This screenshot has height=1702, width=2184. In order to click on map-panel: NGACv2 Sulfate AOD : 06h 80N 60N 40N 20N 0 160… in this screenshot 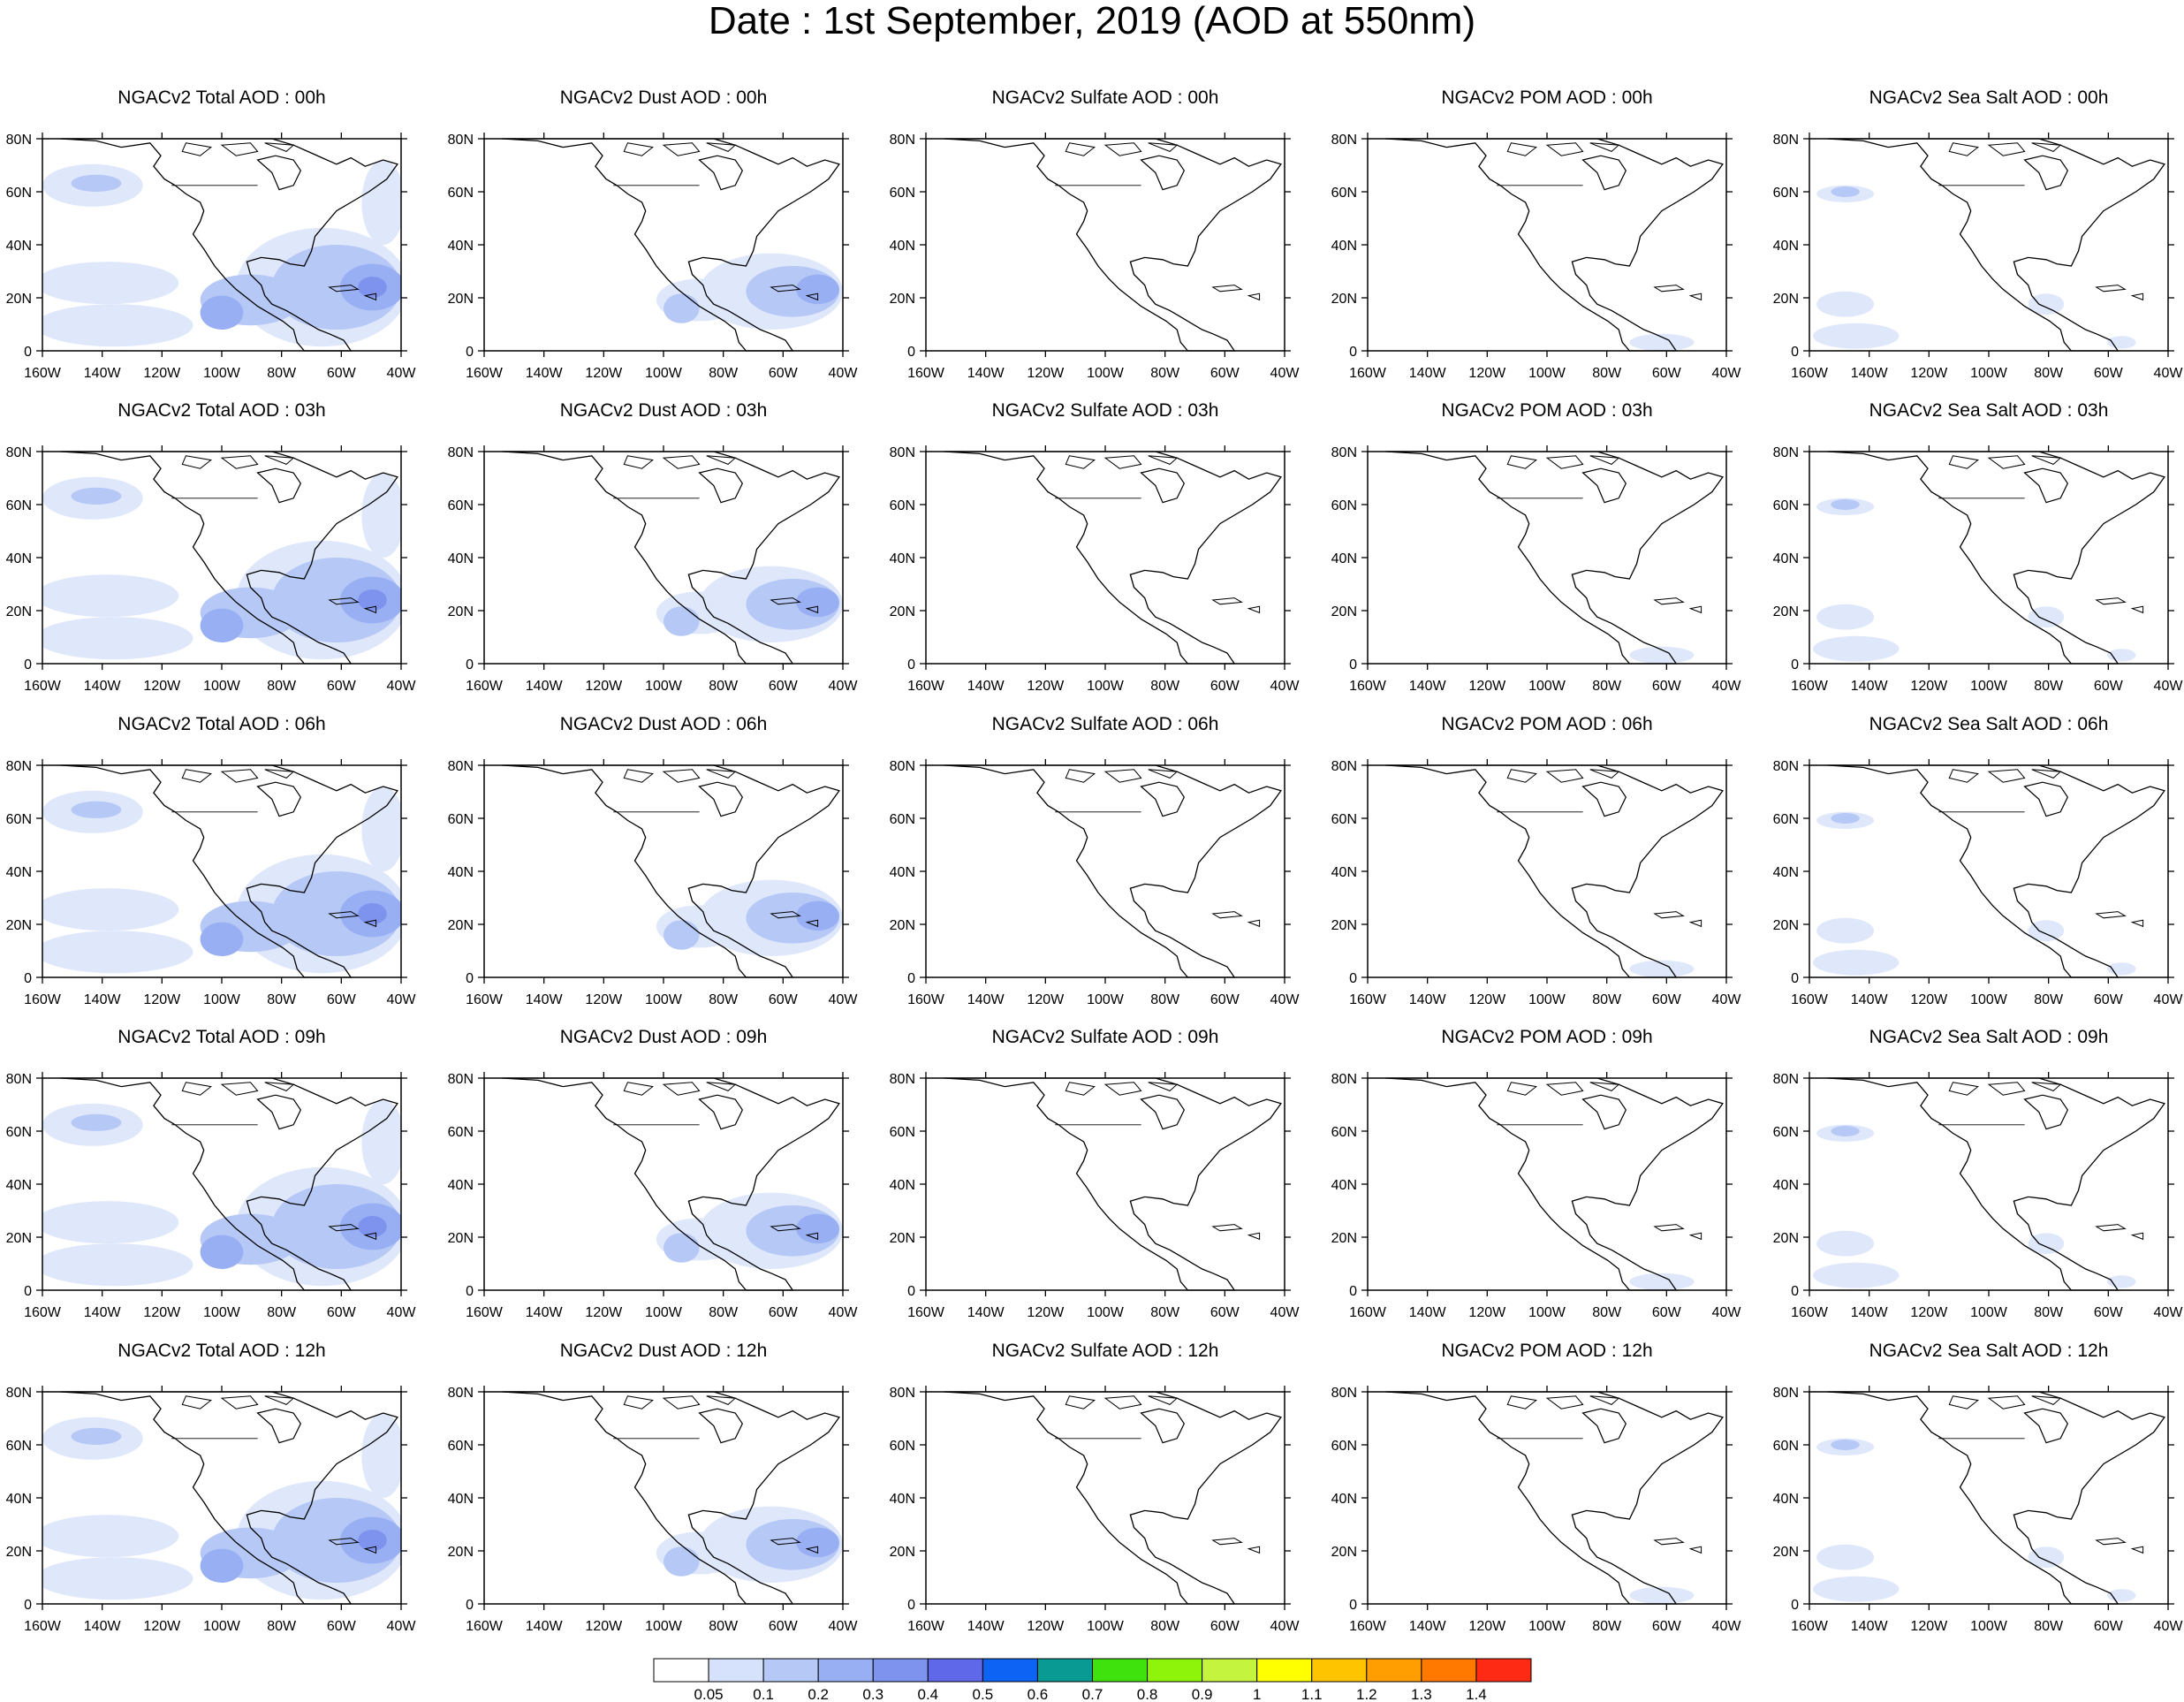, I will do `click(1095, 860)`.